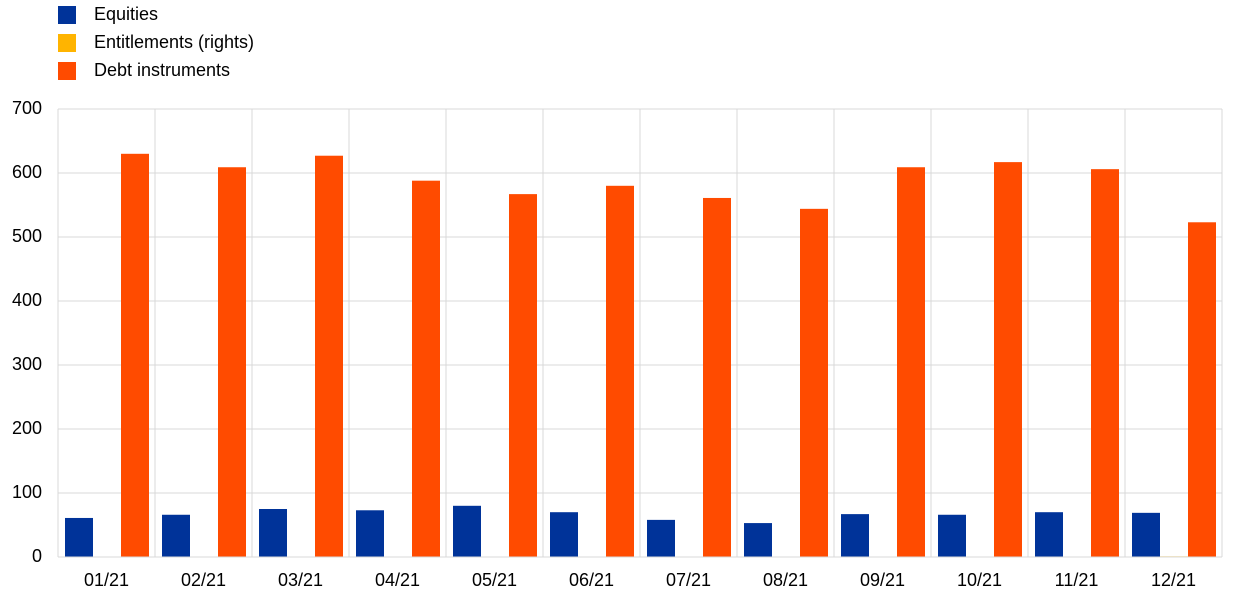  I want to click on x-tick-label: 11/21, so click(1077, 580).